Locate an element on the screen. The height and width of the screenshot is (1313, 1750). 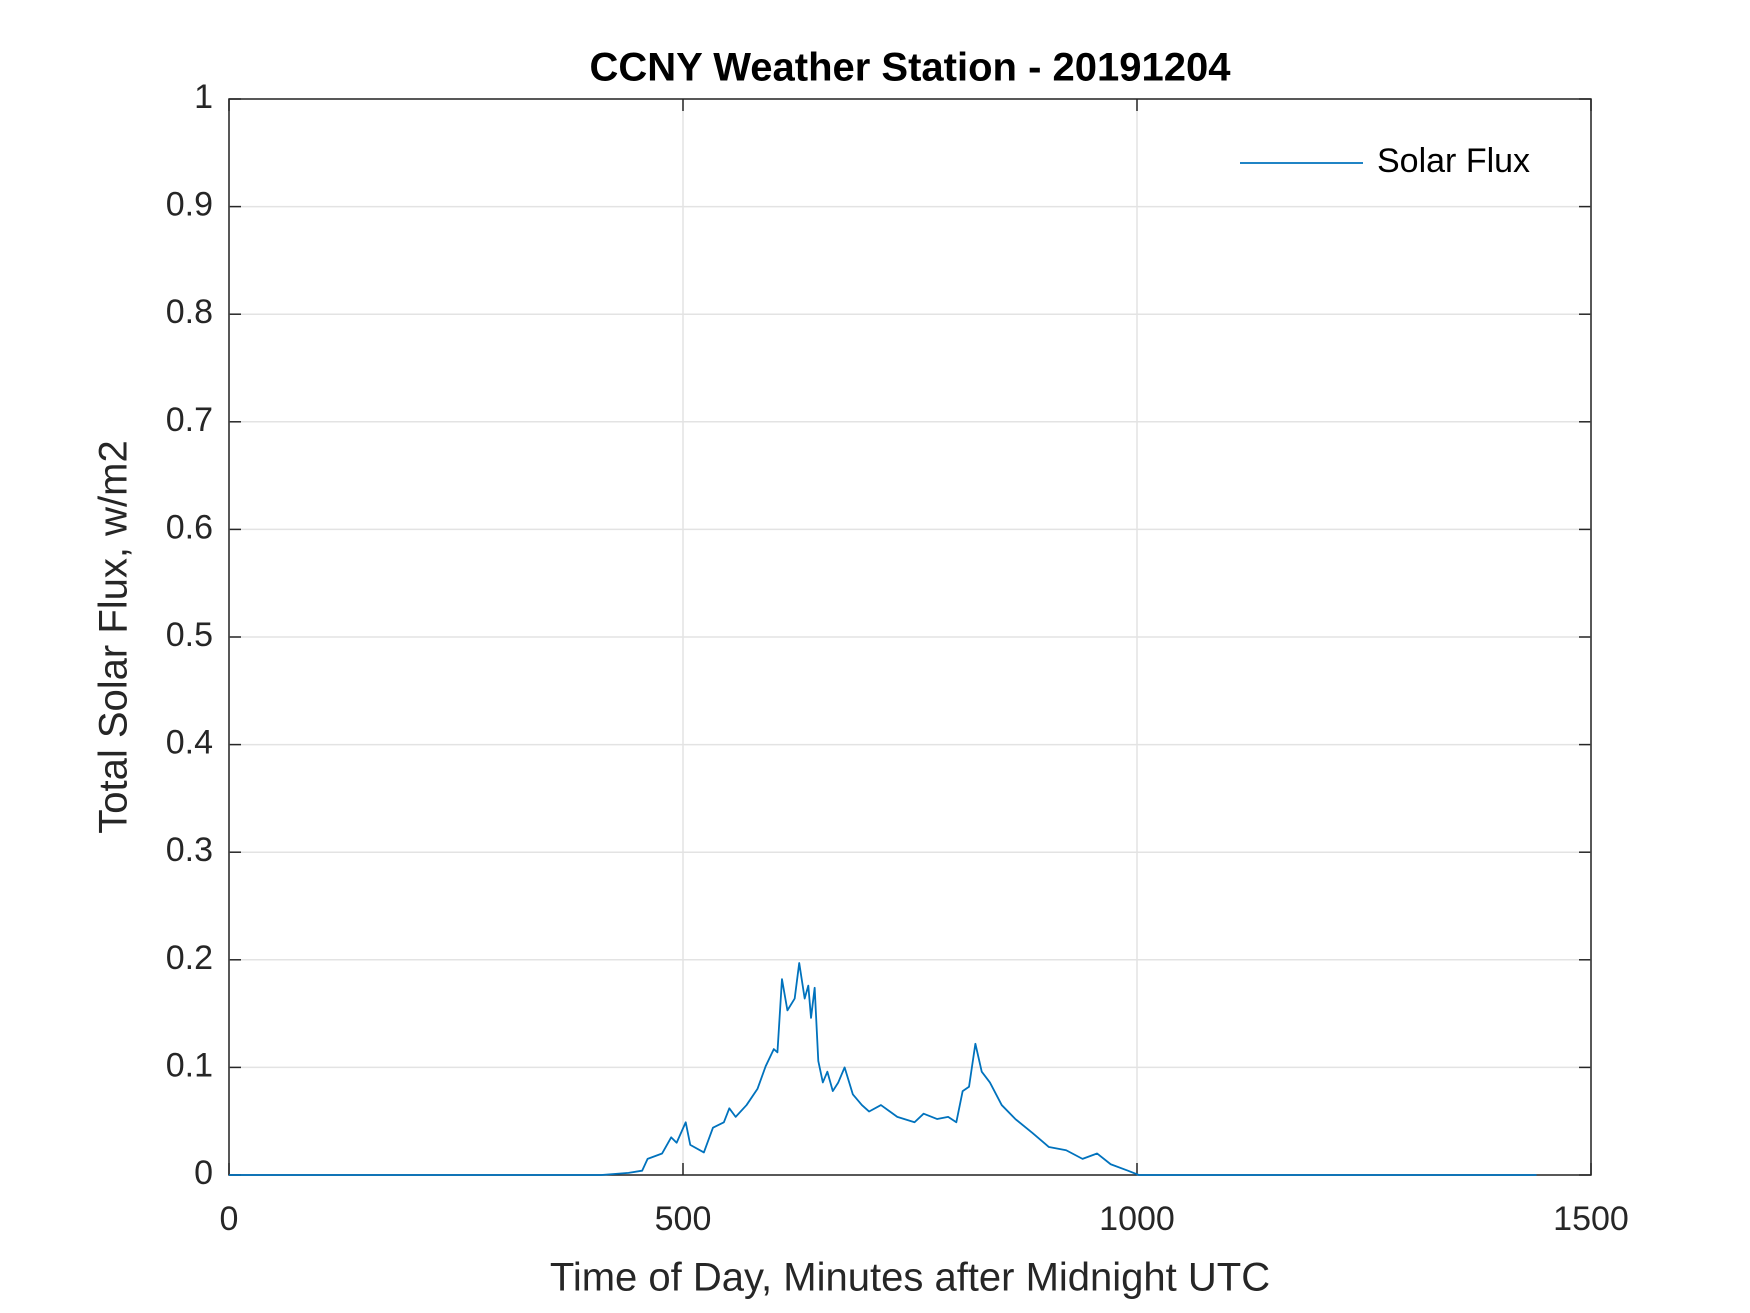
y-tick-label: 0.9 is located at coordinates (189, 205).